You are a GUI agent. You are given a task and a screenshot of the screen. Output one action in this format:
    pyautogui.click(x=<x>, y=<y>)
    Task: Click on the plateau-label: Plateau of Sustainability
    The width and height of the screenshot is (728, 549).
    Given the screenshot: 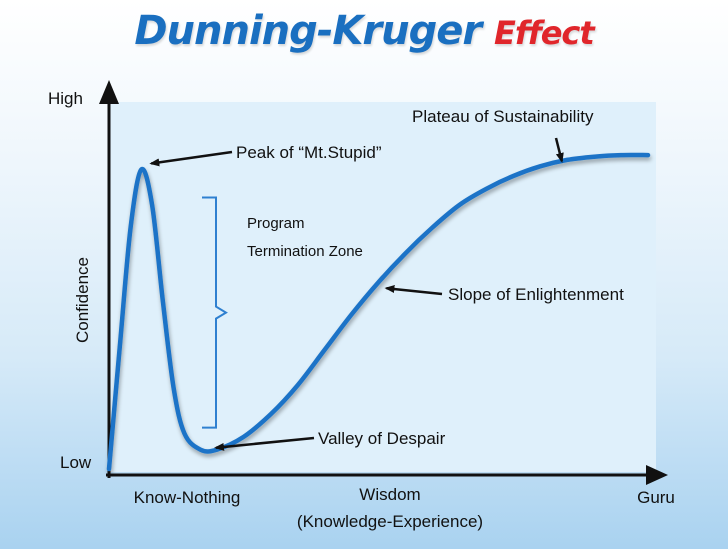 What is the action you would take?
    pyautogui.click(x=503, y=116)
    